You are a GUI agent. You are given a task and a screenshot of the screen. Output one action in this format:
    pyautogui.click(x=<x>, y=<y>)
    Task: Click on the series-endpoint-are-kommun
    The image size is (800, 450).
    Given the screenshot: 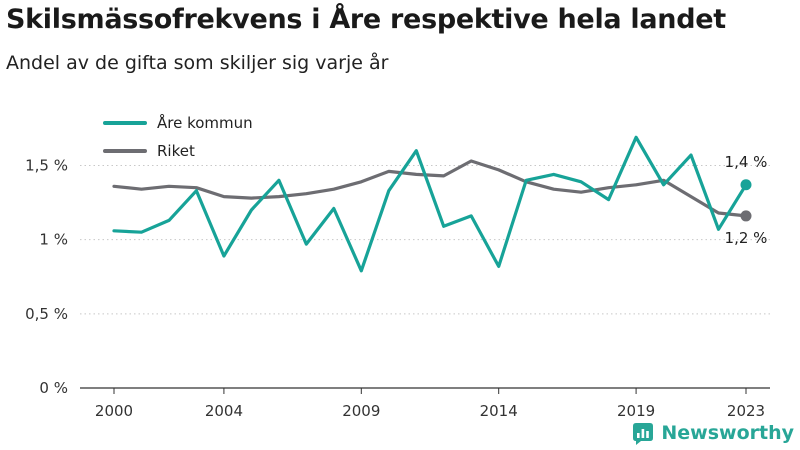 What is the action you would take?
    pyautogui.click(x=746, y=185)
    